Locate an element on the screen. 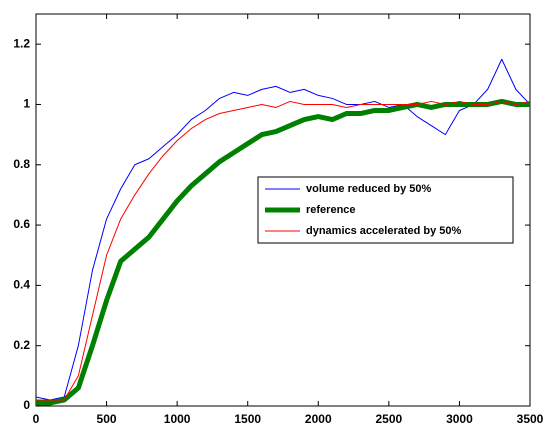 Image resolution: width=547 pixels, height=427 pixels. legend-label: dynamics accelerated by 50% is located at coordinates (384, 231).